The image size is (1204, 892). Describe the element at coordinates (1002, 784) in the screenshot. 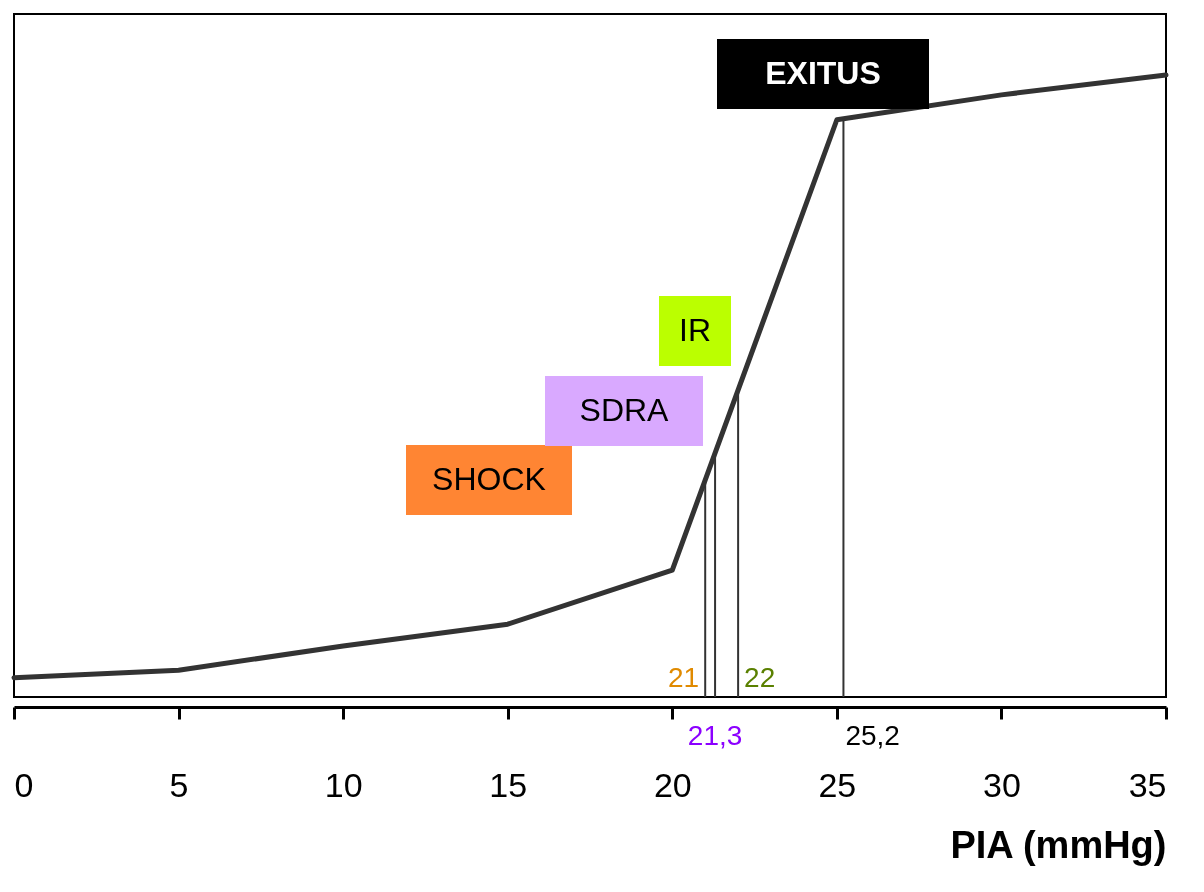

I see `x-tick-label: 30` at that location.